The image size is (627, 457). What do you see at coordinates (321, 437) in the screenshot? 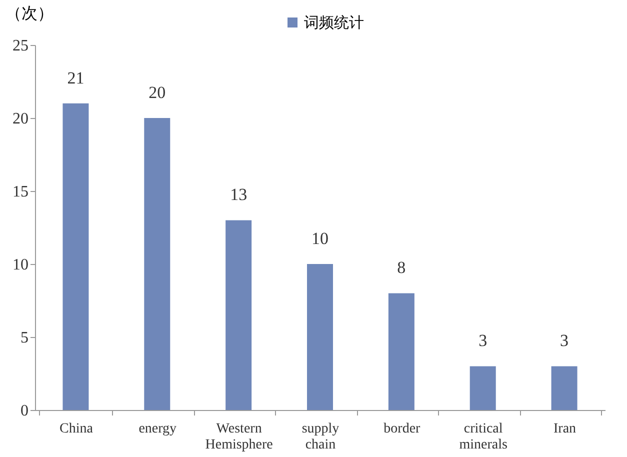
I see `x-tick-label: supply chain` at bounding box center [321, 437].